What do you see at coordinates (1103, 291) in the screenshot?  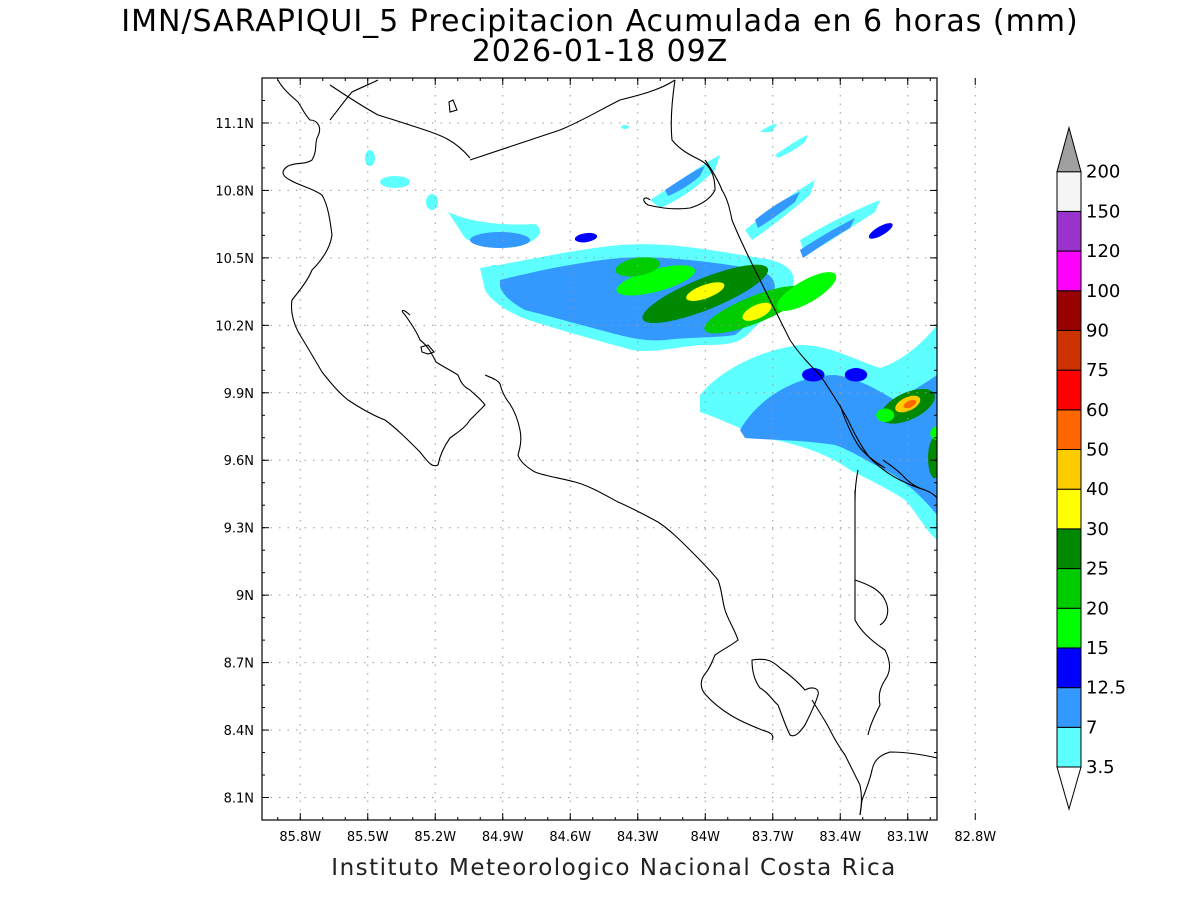 I see `colorbar-label: 100` at bounding box center [1103, 291].